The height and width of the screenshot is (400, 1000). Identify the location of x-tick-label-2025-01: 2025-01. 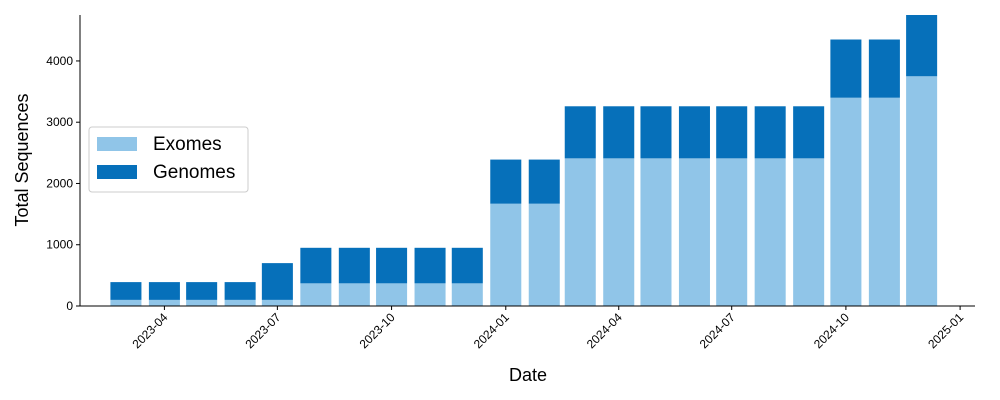
(945, 330).